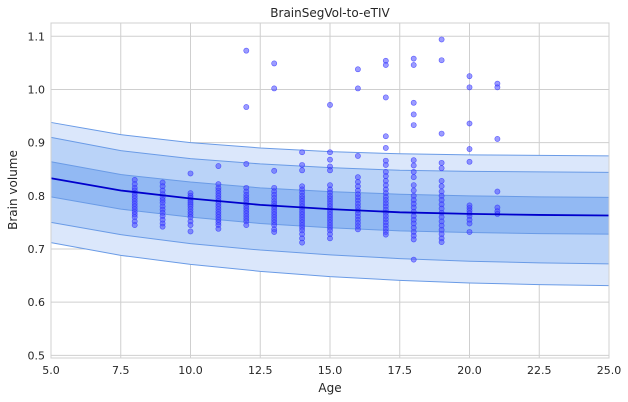 The height and width of the screenshot is (402, 628). Describe the element at coordinates (539, 370) in the screenshot. I see `x-tick-label-7: 22.5` at that location.